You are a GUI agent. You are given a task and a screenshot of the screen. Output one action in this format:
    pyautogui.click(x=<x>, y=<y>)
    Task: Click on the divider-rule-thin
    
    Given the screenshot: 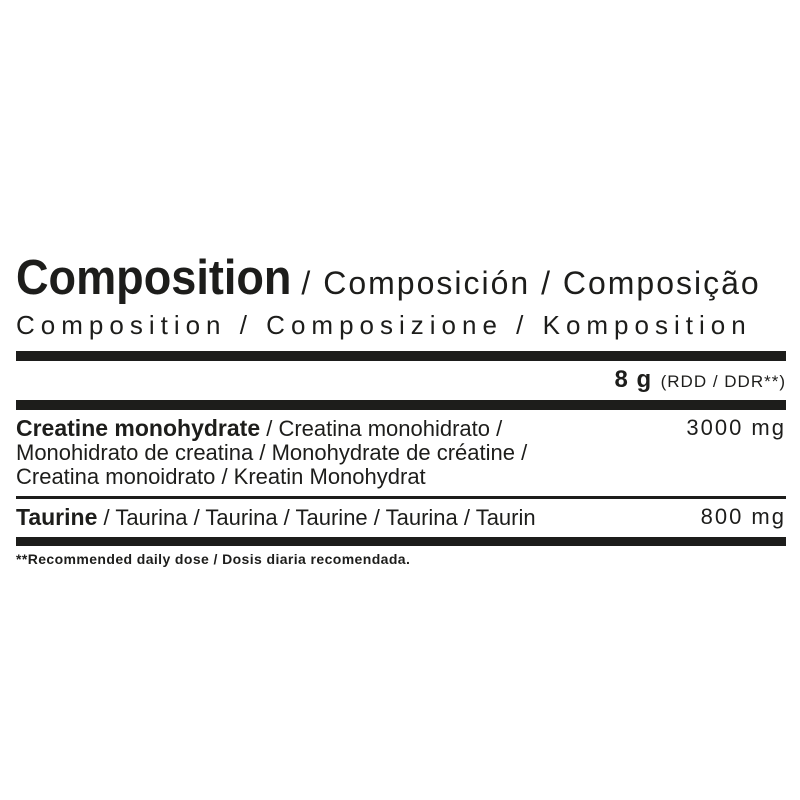 What is the action you would take?
    pyautogui.click(x=401, y=497)
    